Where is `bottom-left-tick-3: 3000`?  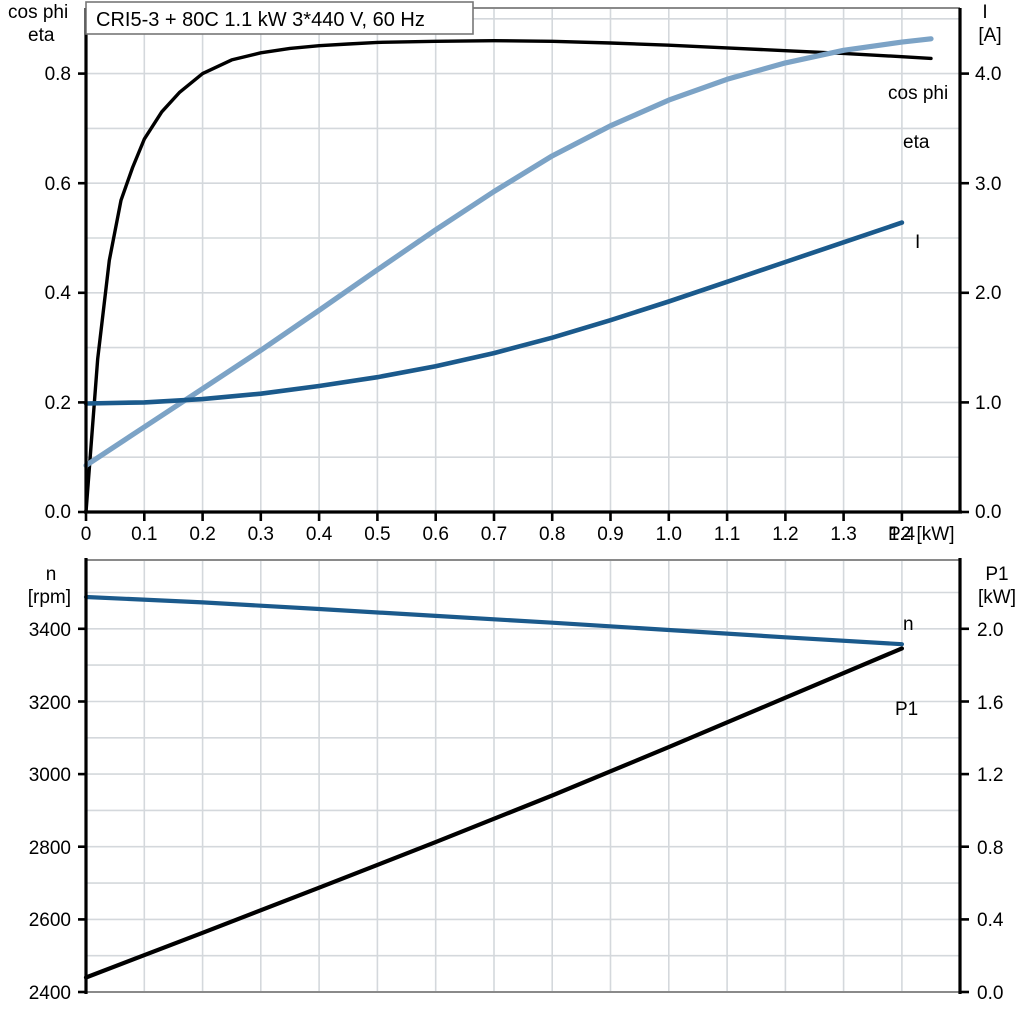 bottom-left-tick-3: 3000 is located at coordinates (50, 775).